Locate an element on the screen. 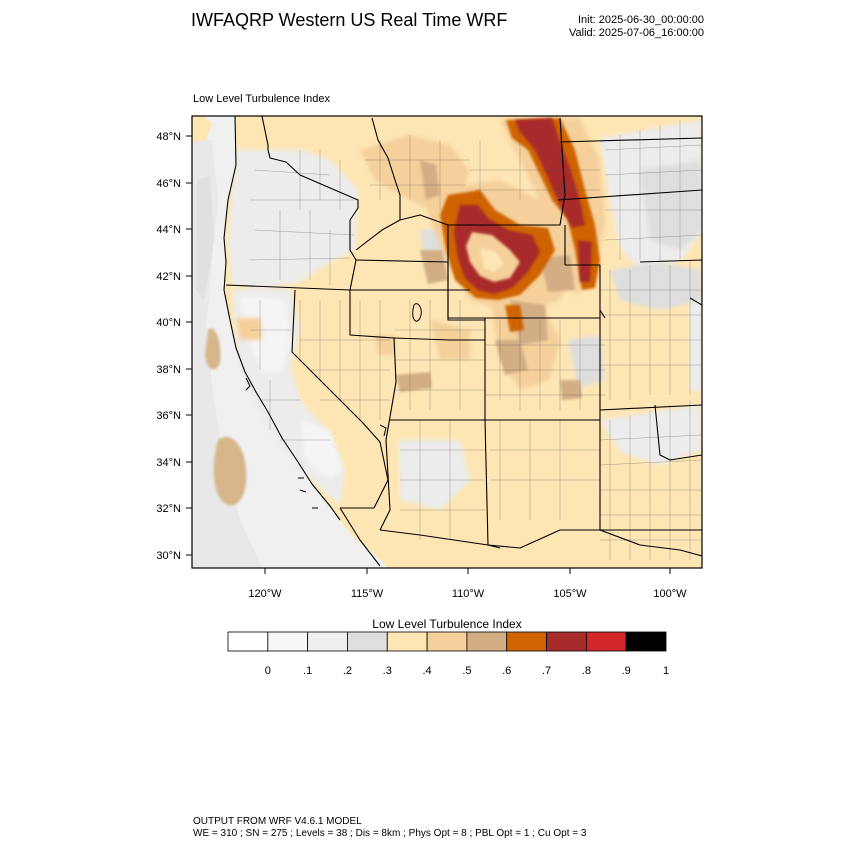 The image size is (850, 850). coastline is located at coordinates (282, 318).